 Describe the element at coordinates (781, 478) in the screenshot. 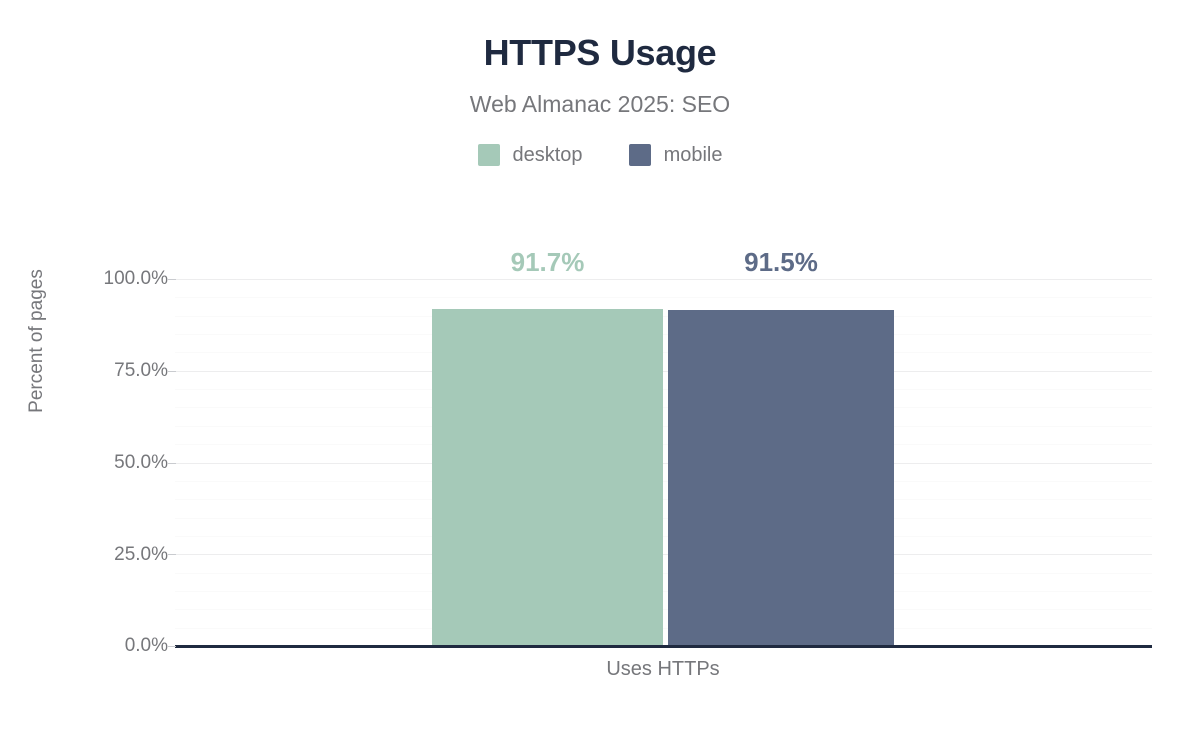

I see `bar-mobile` at that location.